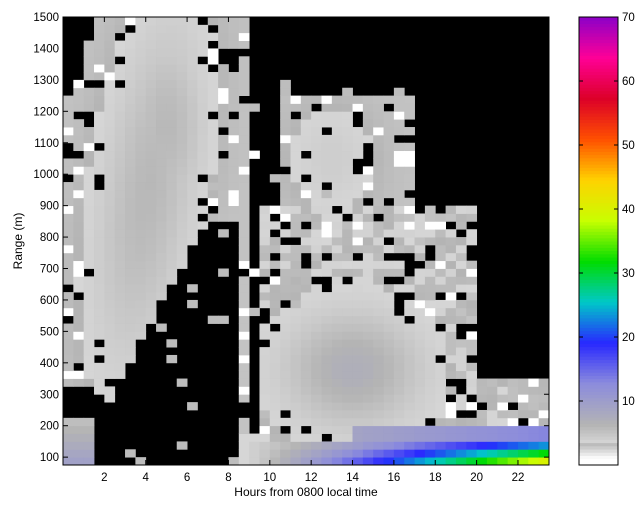 This screenshot has height=508, width=640. I want to click on y-tick-label: 300, so click(49, 395).